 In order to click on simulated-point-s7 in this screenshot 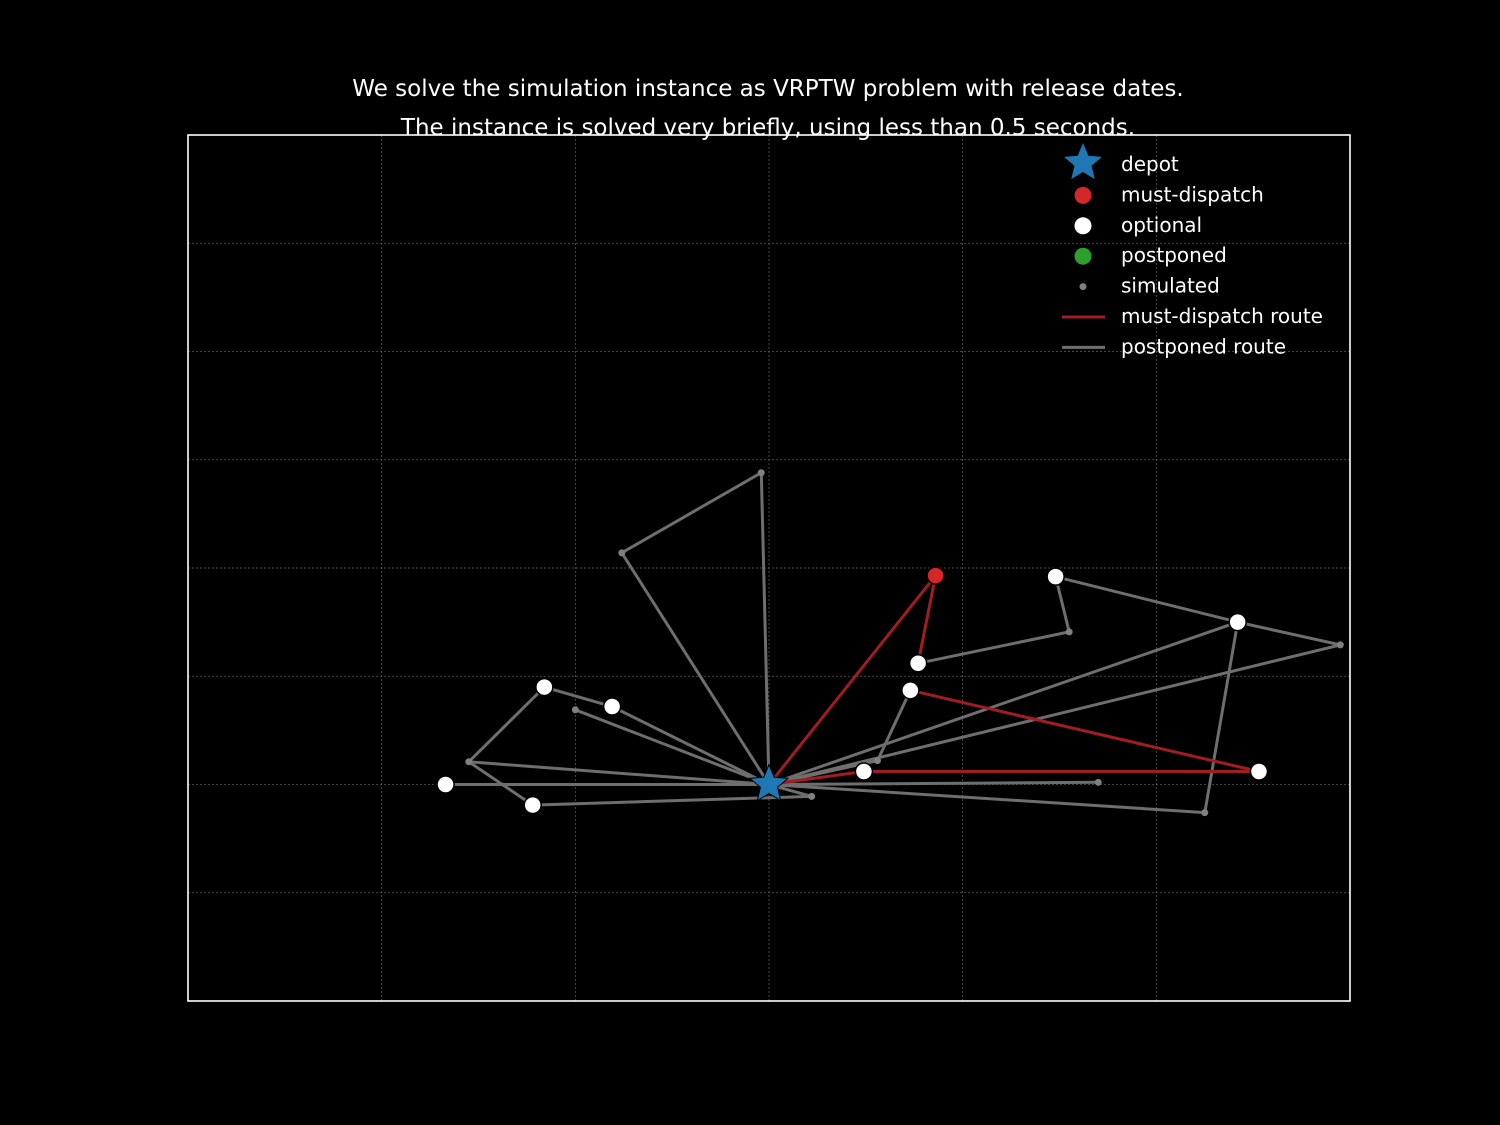, I will do `click(812, 796)`.